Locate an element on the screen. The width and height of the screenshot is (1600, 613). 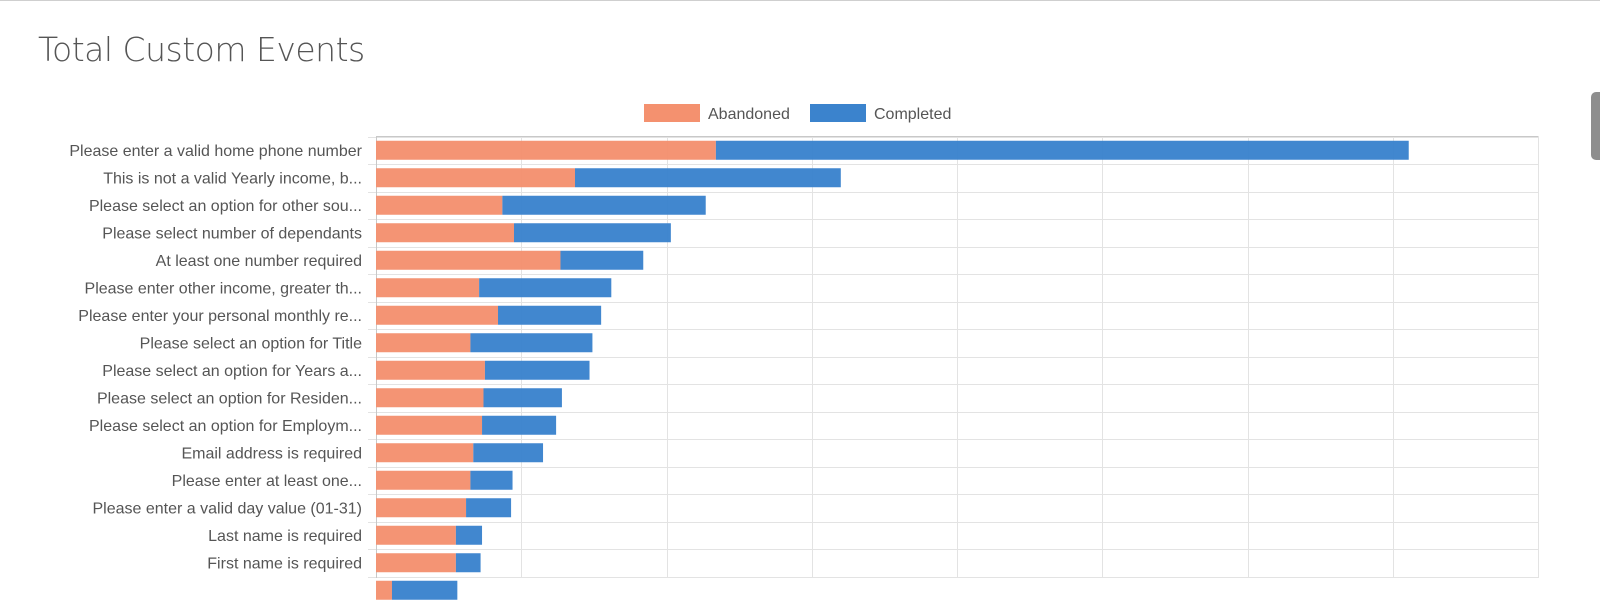
category-tick-label: Please enter a valid day value (01-31) is located at coordinates (228, 508).